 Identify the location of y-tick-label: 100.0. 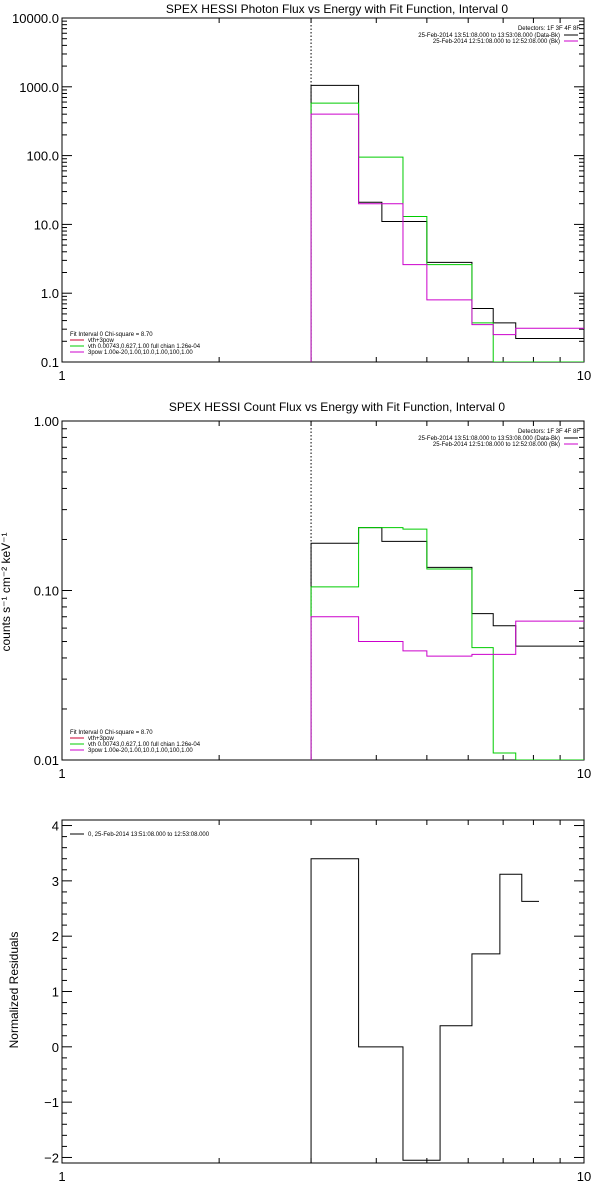
(42, 156).